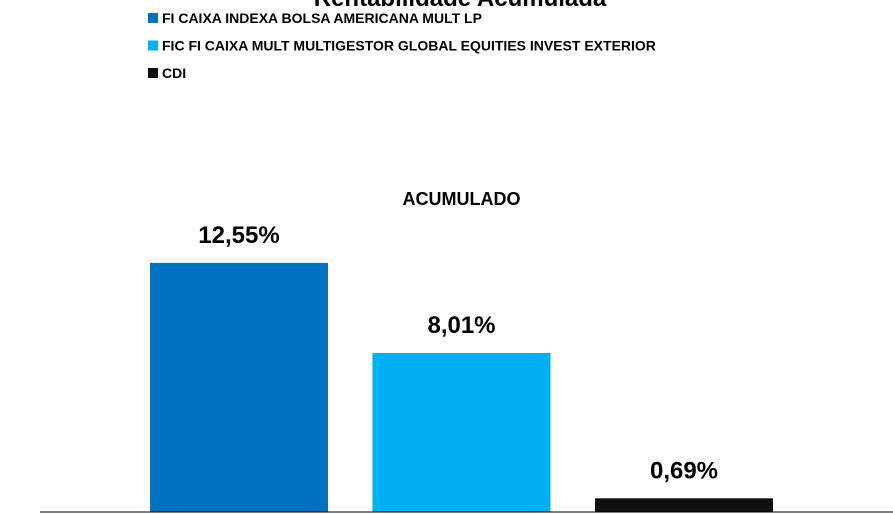 This screenshot has height=514, width=893. Describe the element at coordinates (462, 199) in the screenshot. I see `category-label: ACUMULADO` at that location.